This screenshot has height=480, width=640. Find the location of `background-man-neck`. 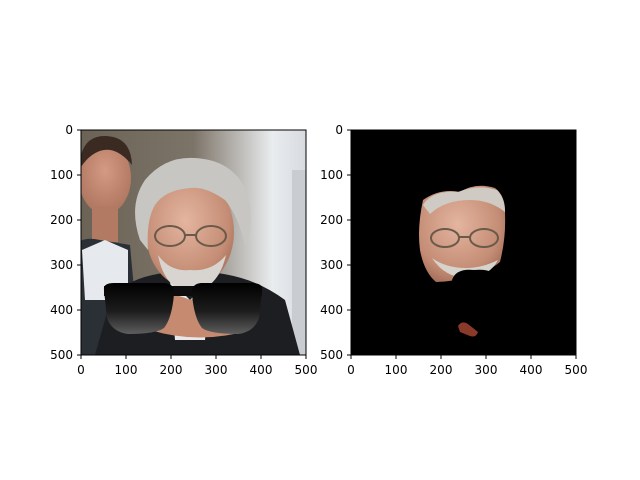

background-man-neck is located at coordinates (105, 224).